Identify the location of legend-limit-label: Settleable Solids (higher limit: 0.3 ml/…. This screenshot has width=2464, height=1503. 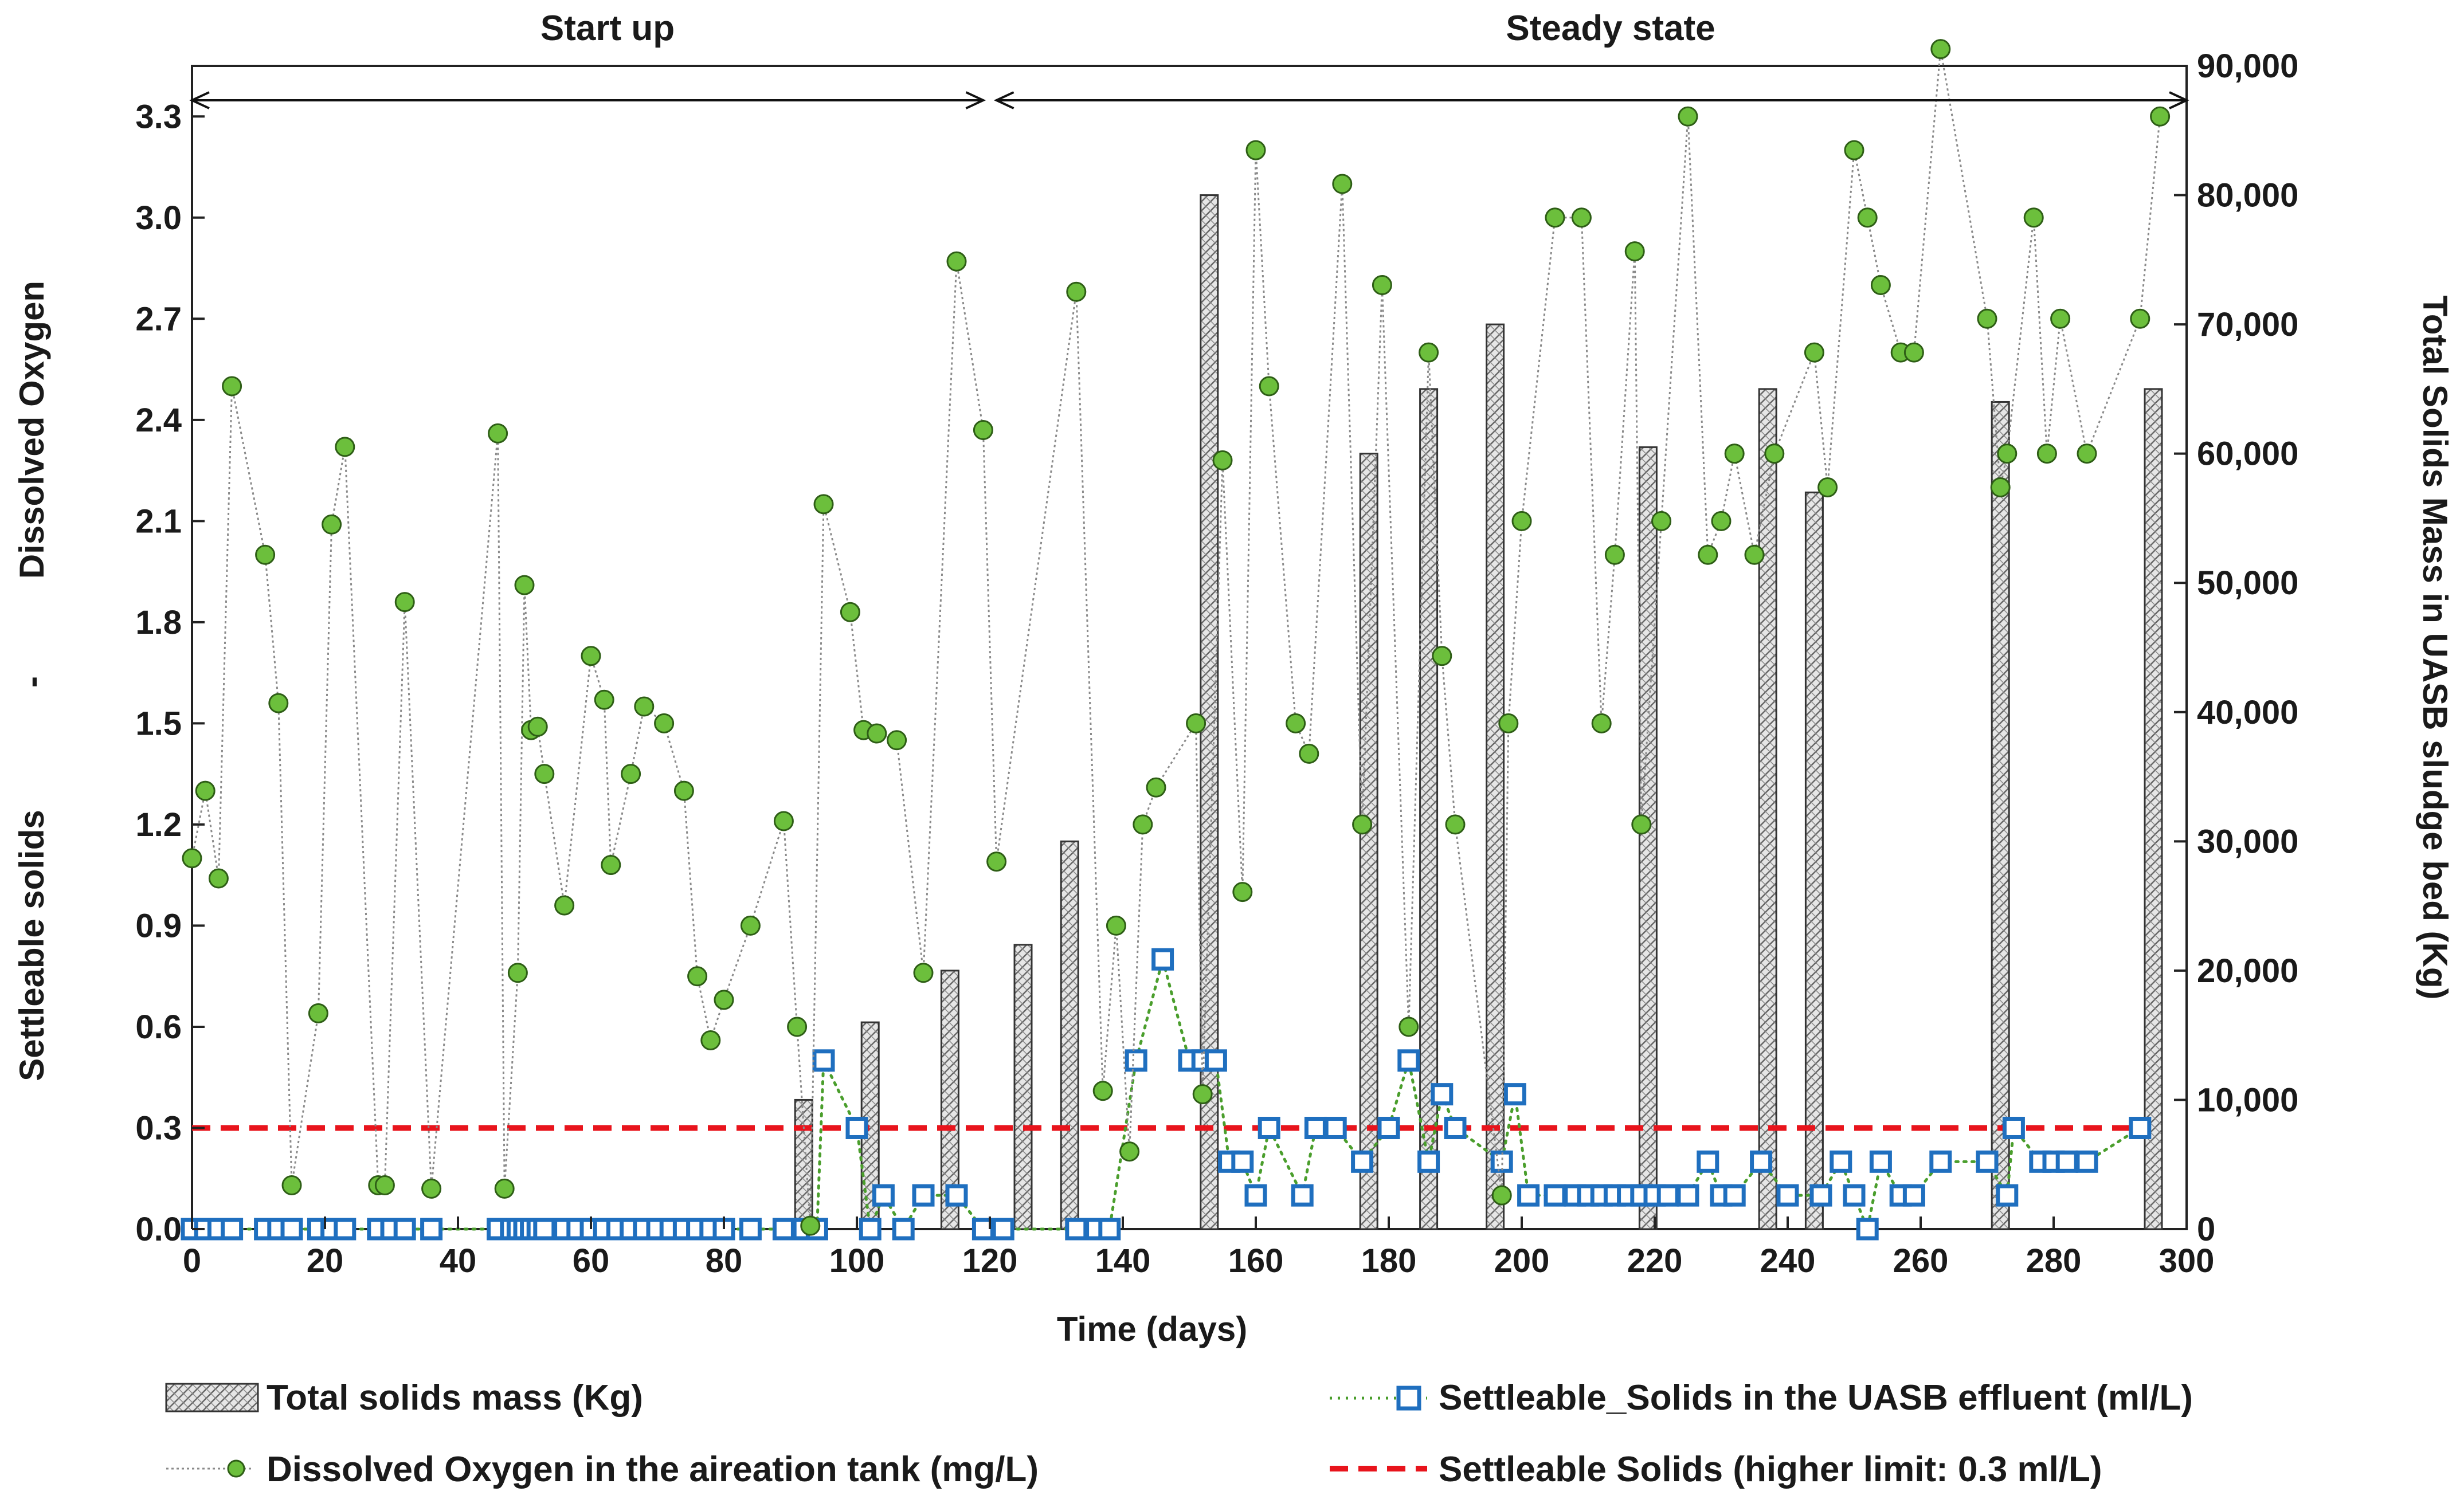
(1770, 1470).